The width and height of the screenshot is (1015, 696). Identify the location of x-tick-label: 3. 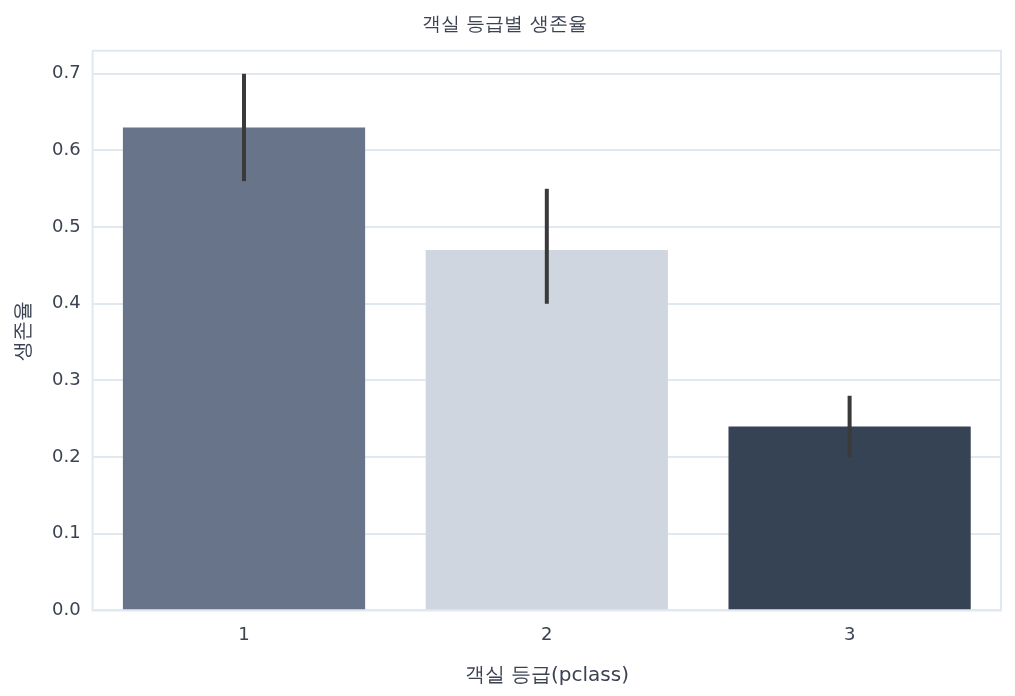
(849, 633).